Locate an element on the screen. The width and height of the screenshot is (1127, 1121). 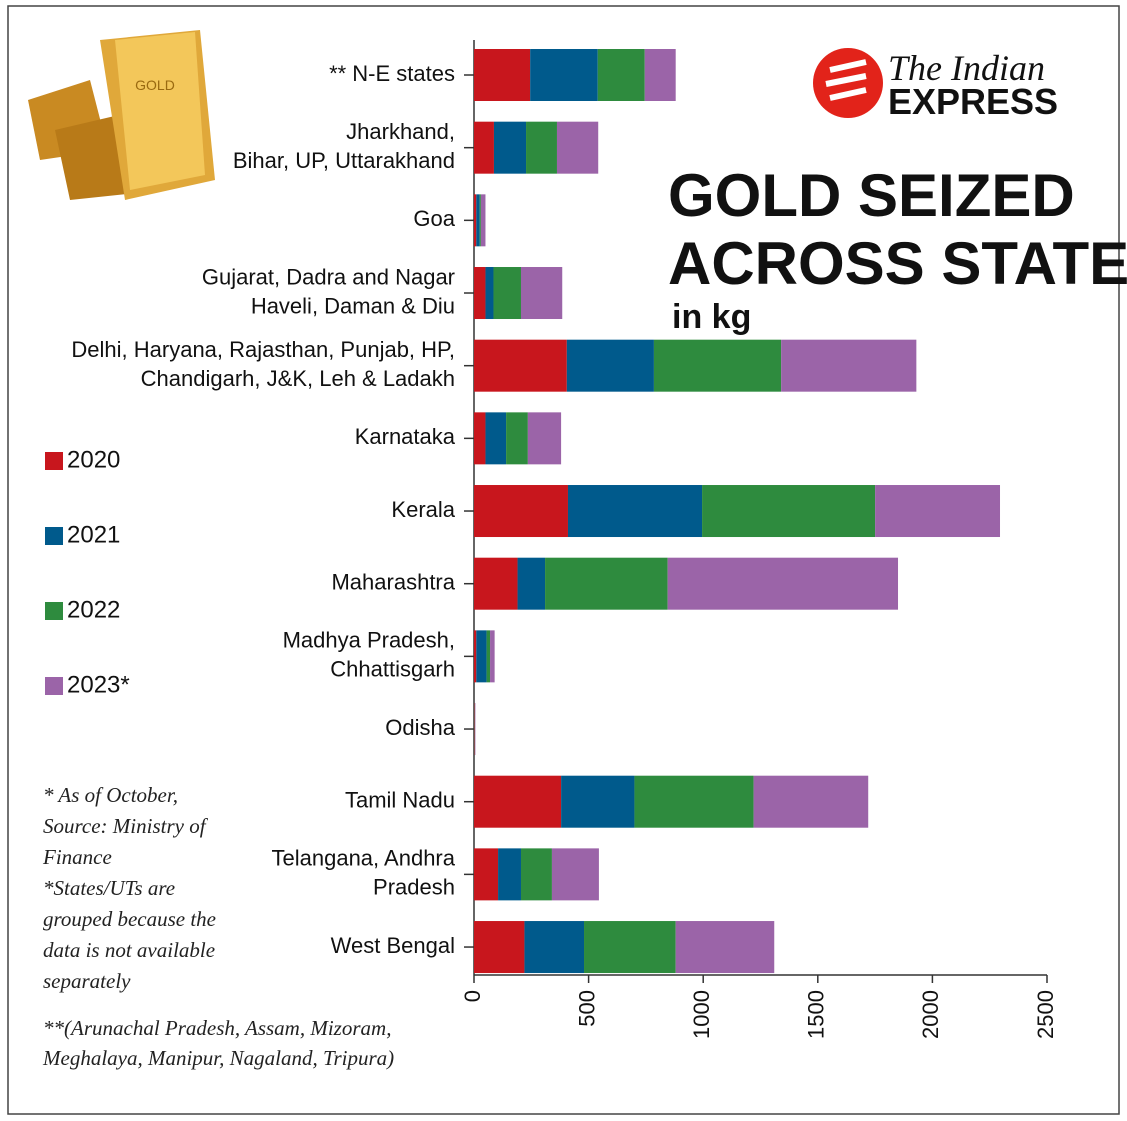
y-tick-label: Telangana, Andhra is located at coordinates (364, 858).